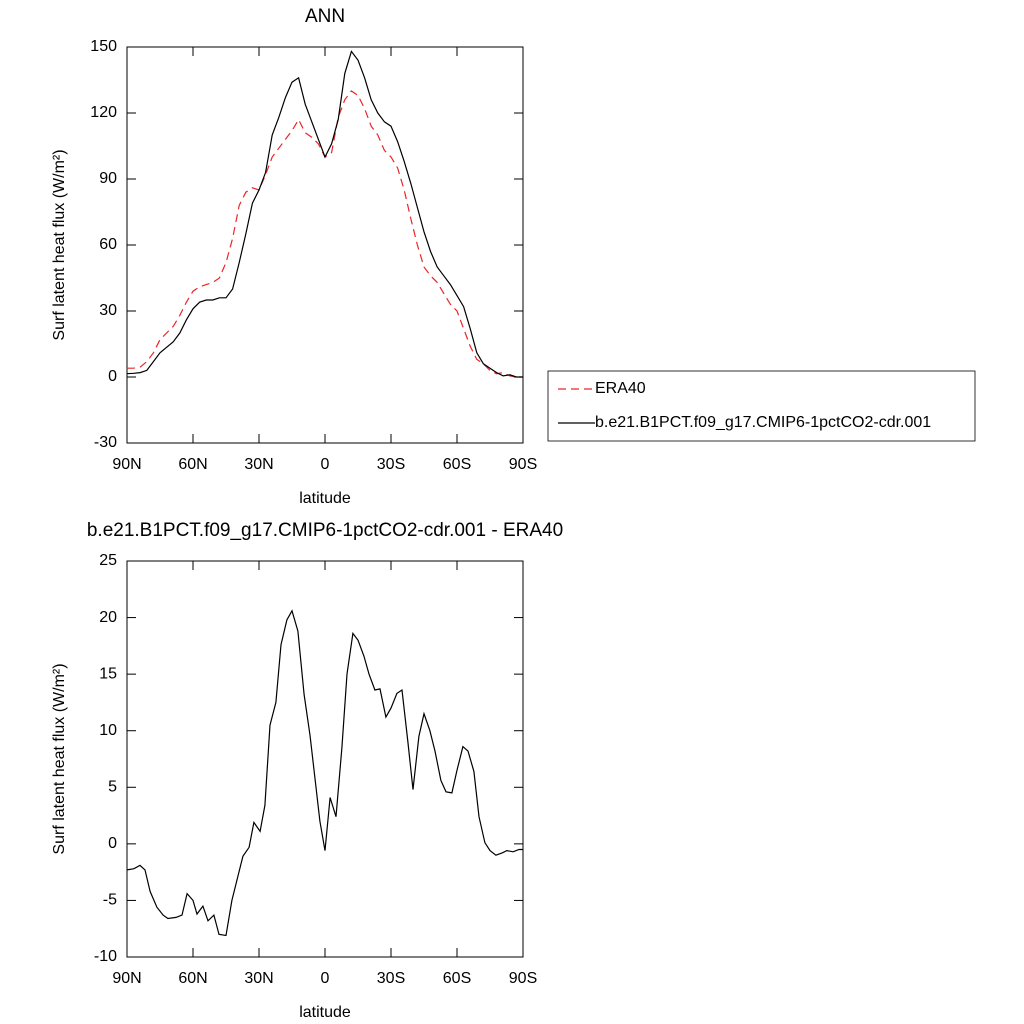 The height and width of the screenshot is (1024, 1024). Describe the element at coordinates (105, 442) in the screenshot. I see `y-tick-label: -30` at that location.